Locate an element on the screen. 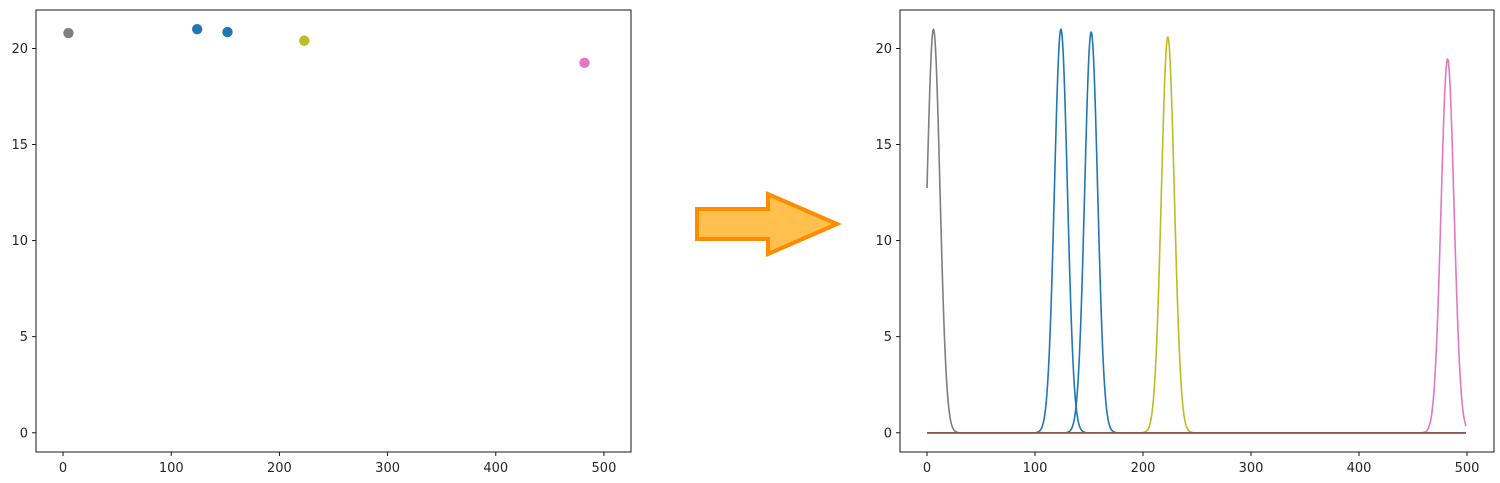 The image size is (1500, 483). arrow-shape is located at coordinates (769, 224).